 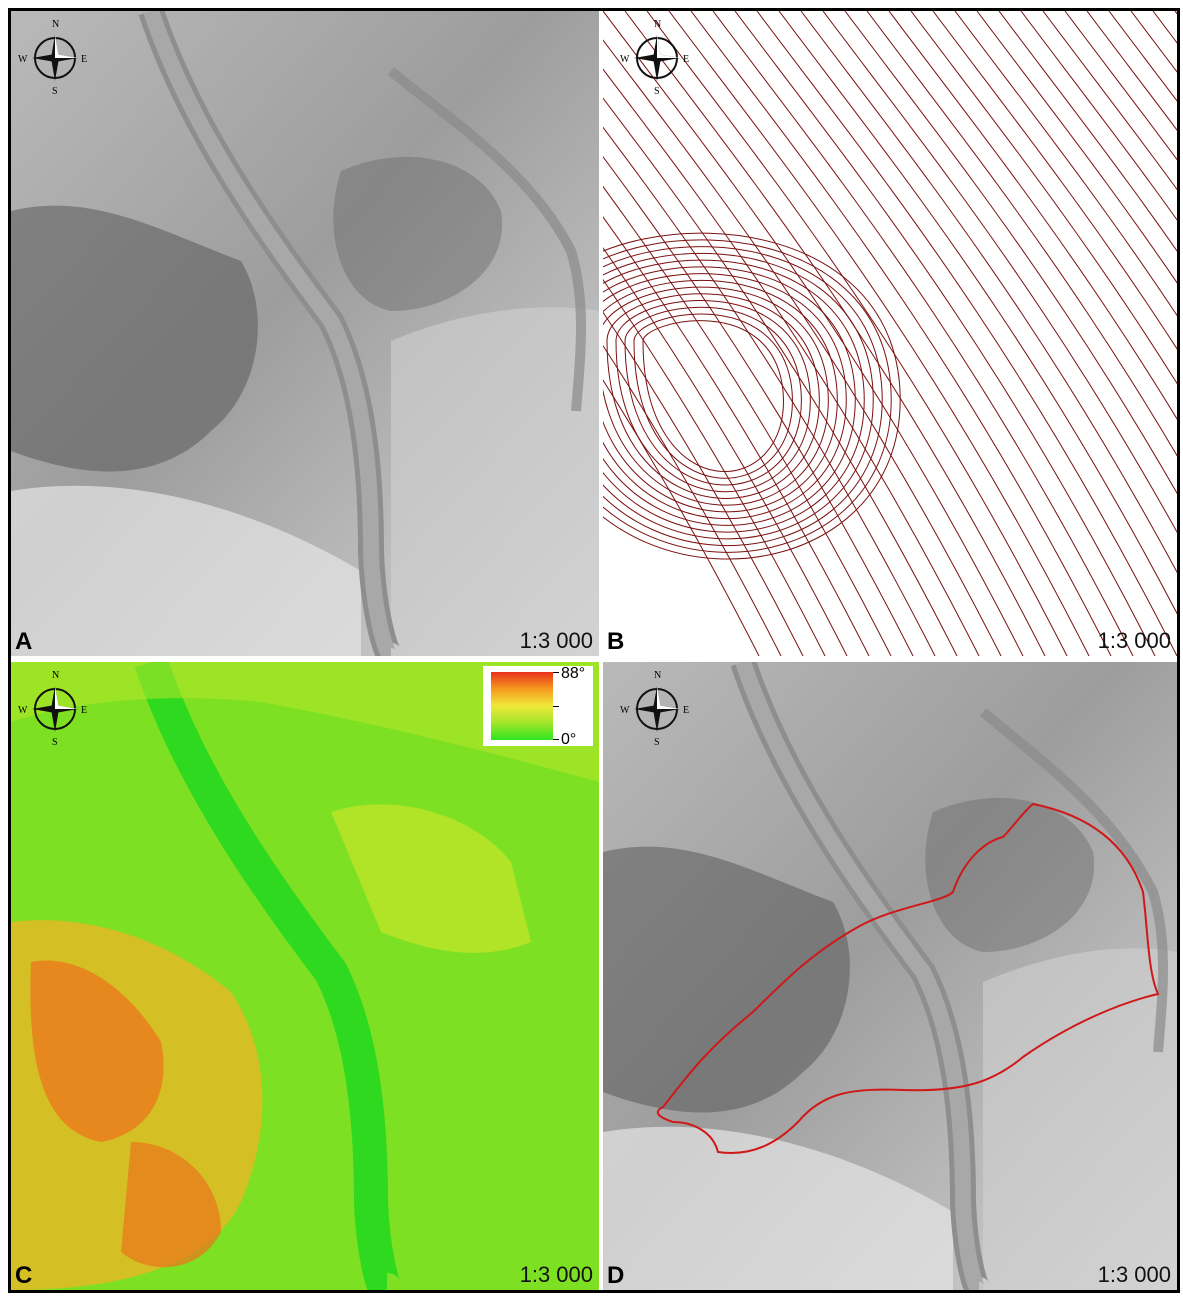 I want to click on slope-legend: 88° 0°, so click(x=538, y=706).